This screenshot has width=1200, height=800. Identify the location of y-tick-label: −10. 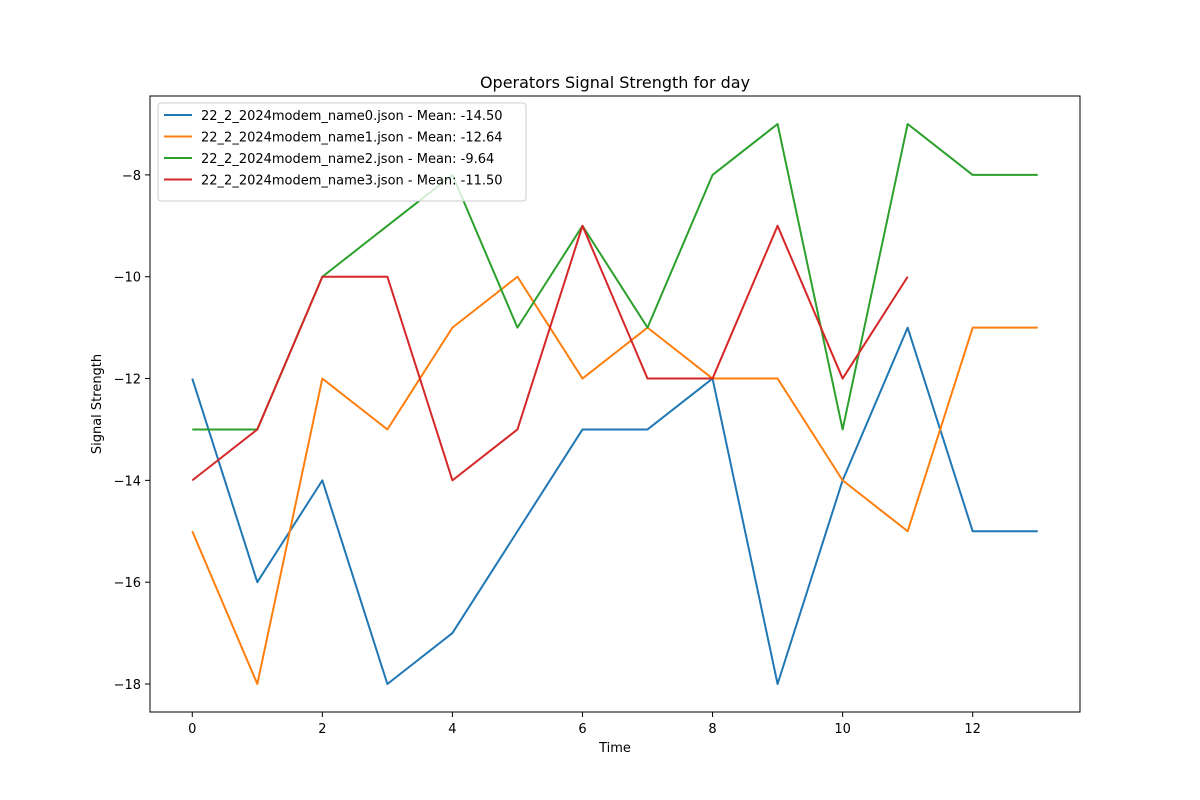
(127, 278).